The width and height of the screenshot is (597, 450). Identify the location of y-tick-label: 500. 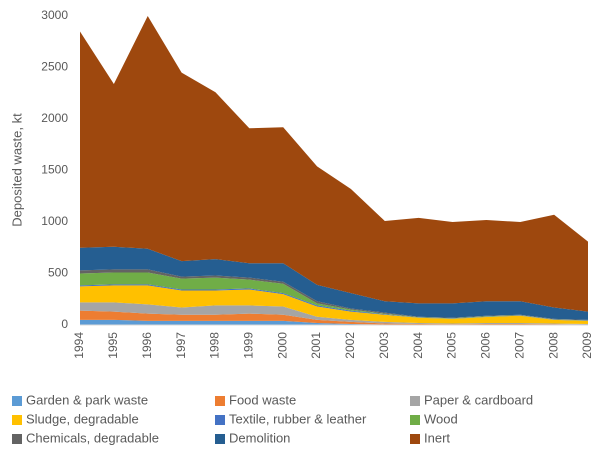
(58, 273).